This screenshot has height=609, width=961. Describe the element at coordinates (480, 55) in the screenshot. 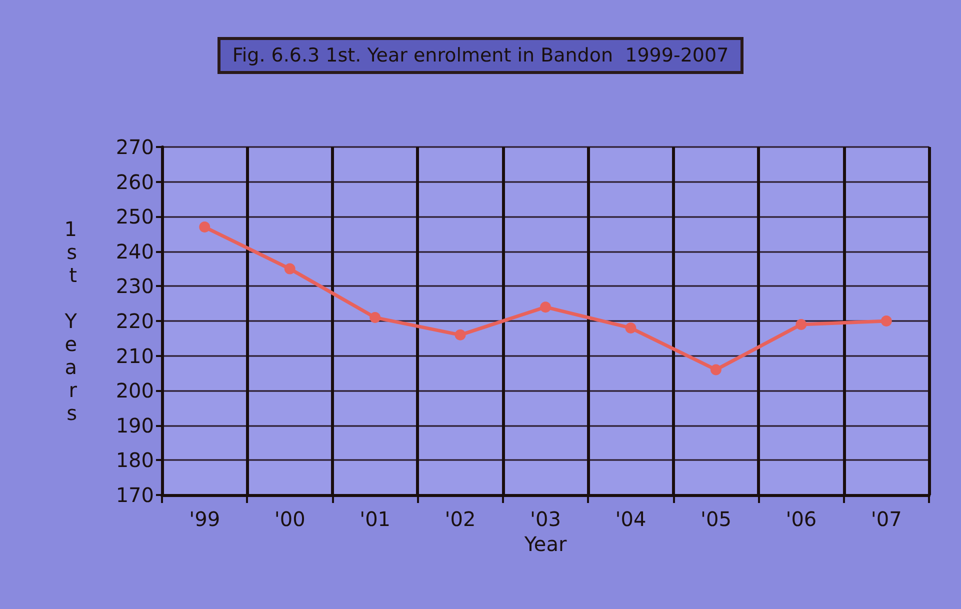

I see `chart-title: Fig. 6.6.3 1st. Year enrolment in Bandon 1999-2007` at that location.